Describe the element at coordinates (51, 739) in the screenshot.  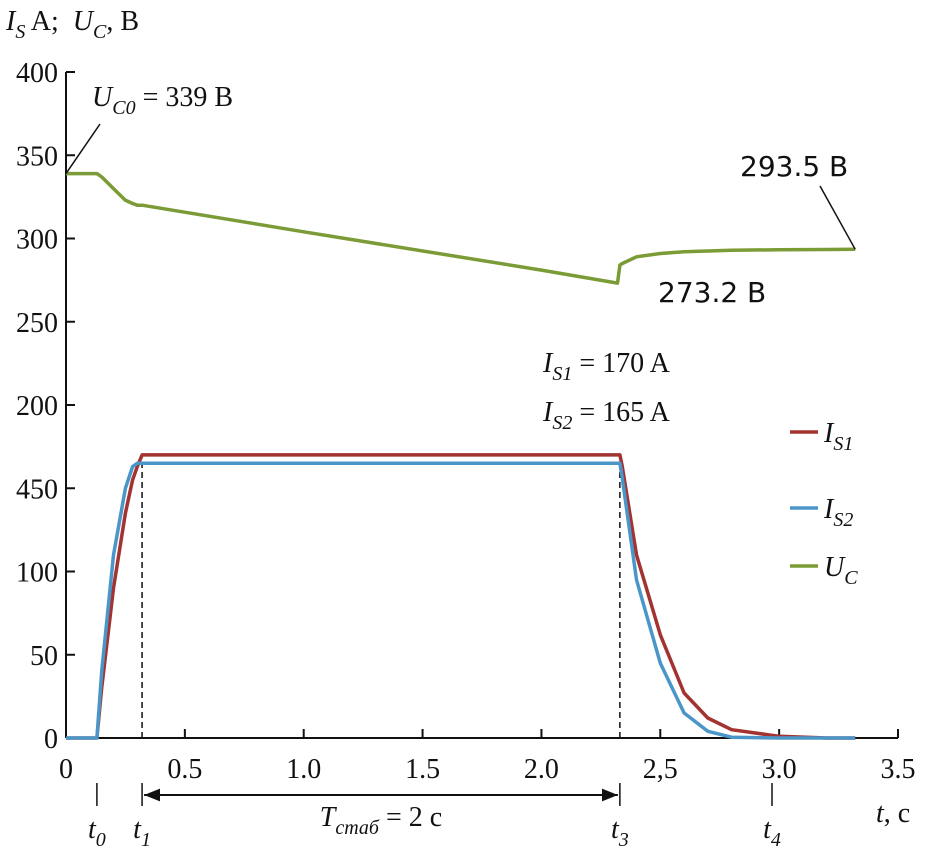
I see `y-tick-label: 0` at that location.